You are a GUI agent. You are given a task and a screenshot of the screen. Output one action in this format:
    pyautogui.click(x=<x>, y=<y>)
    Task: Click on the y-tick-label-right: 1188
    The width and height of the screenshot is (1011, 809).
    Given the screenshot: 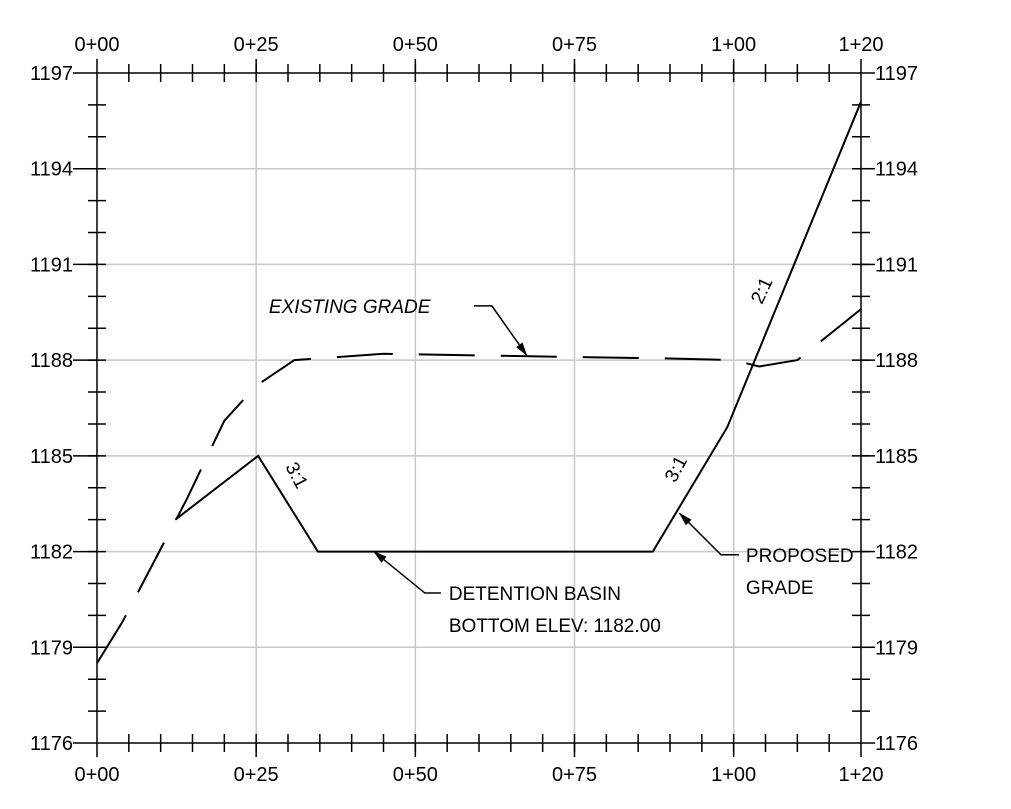 What is the action you would take?
    pyautogui.click(x=896, y=361)
    